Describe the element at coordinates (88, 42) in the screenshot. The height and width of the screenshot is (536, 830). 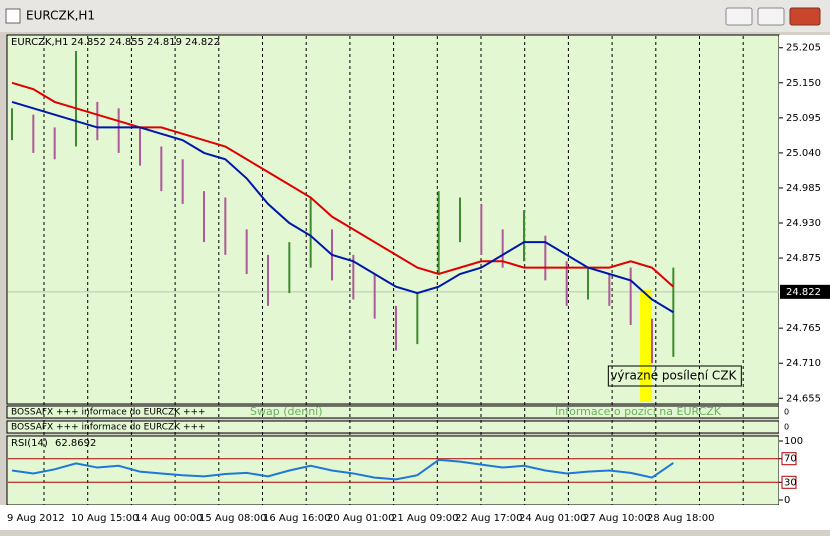
I see `header-value: 24.852` at that location.